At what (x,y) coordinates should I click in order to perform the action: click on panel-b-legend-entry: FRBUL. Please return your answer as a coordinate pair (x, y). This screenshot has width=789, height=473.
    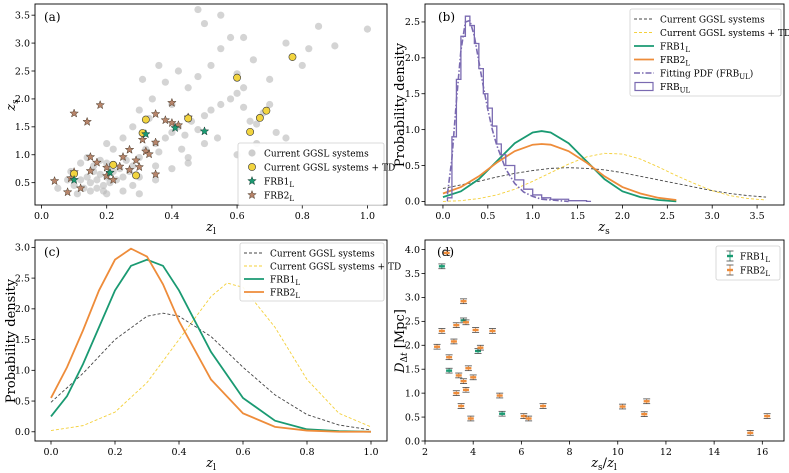
    Looking at the image, I should click on (675, 89).